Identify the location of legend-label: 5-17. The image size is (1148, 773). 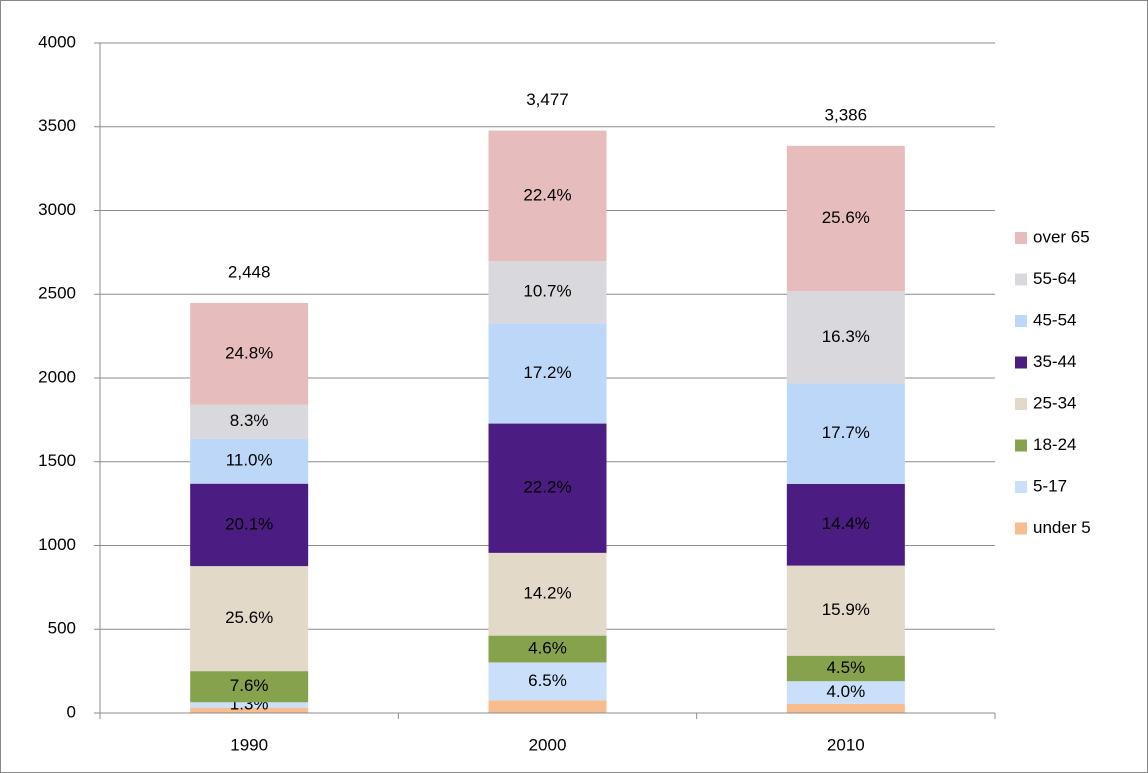
(1050, 485).